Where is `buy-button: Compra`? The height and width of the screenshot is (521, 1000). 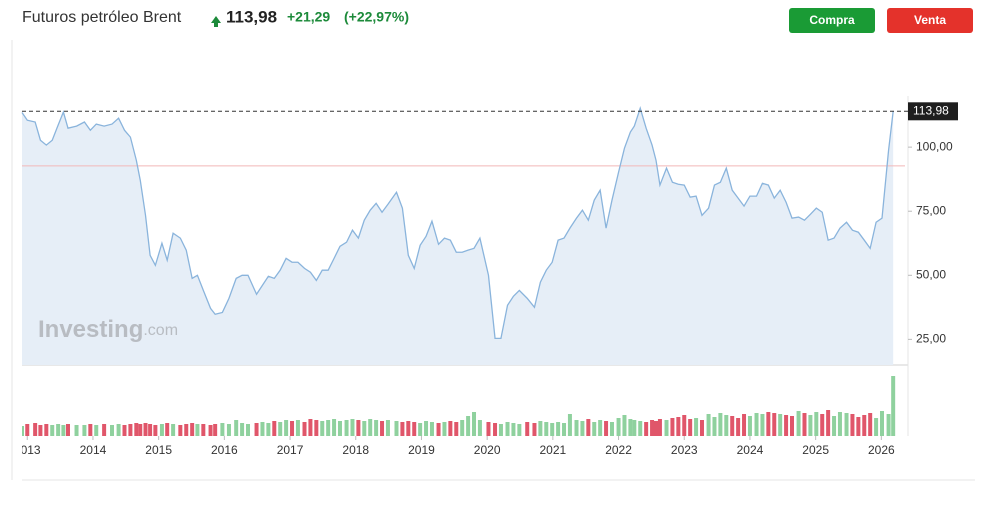
buy-button: Compra is located at coordinates (832, 20).